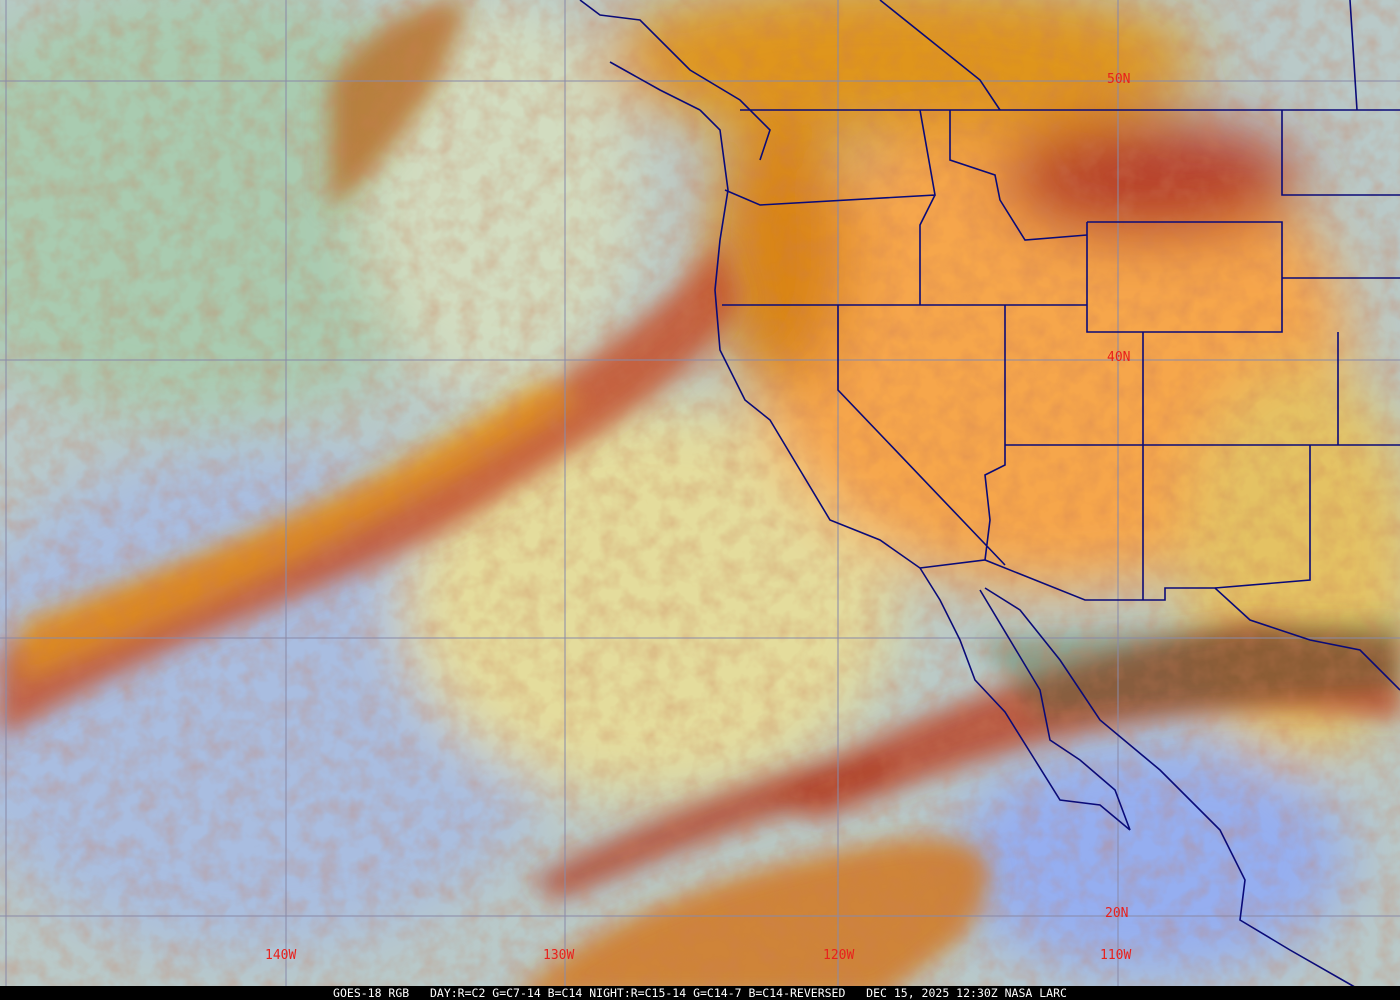  What do you see at coordinates (1172, 789) in the screenshot?
I see `coastline-mexico` at bounding box center [1172, 789].